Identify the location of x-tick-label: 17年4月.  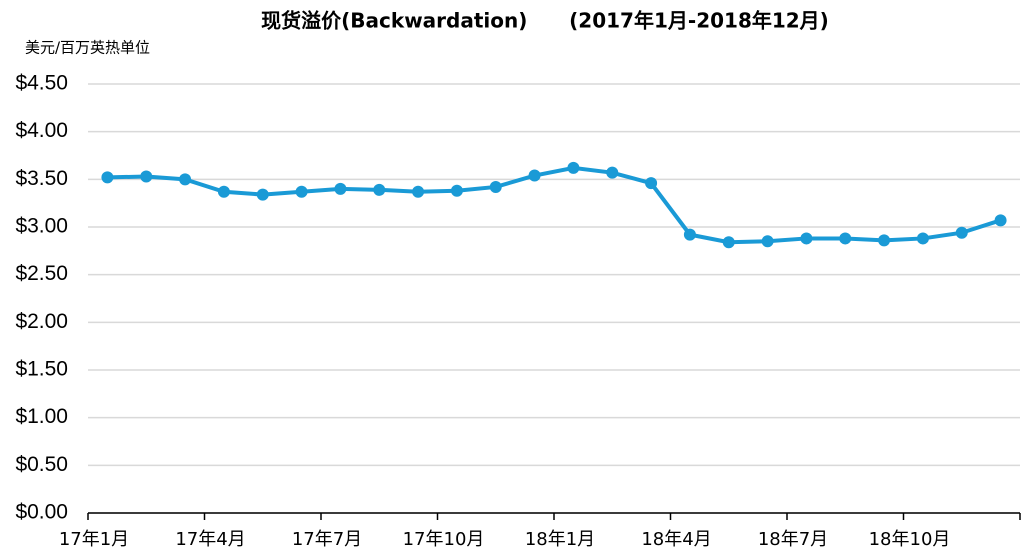
(210, 539).